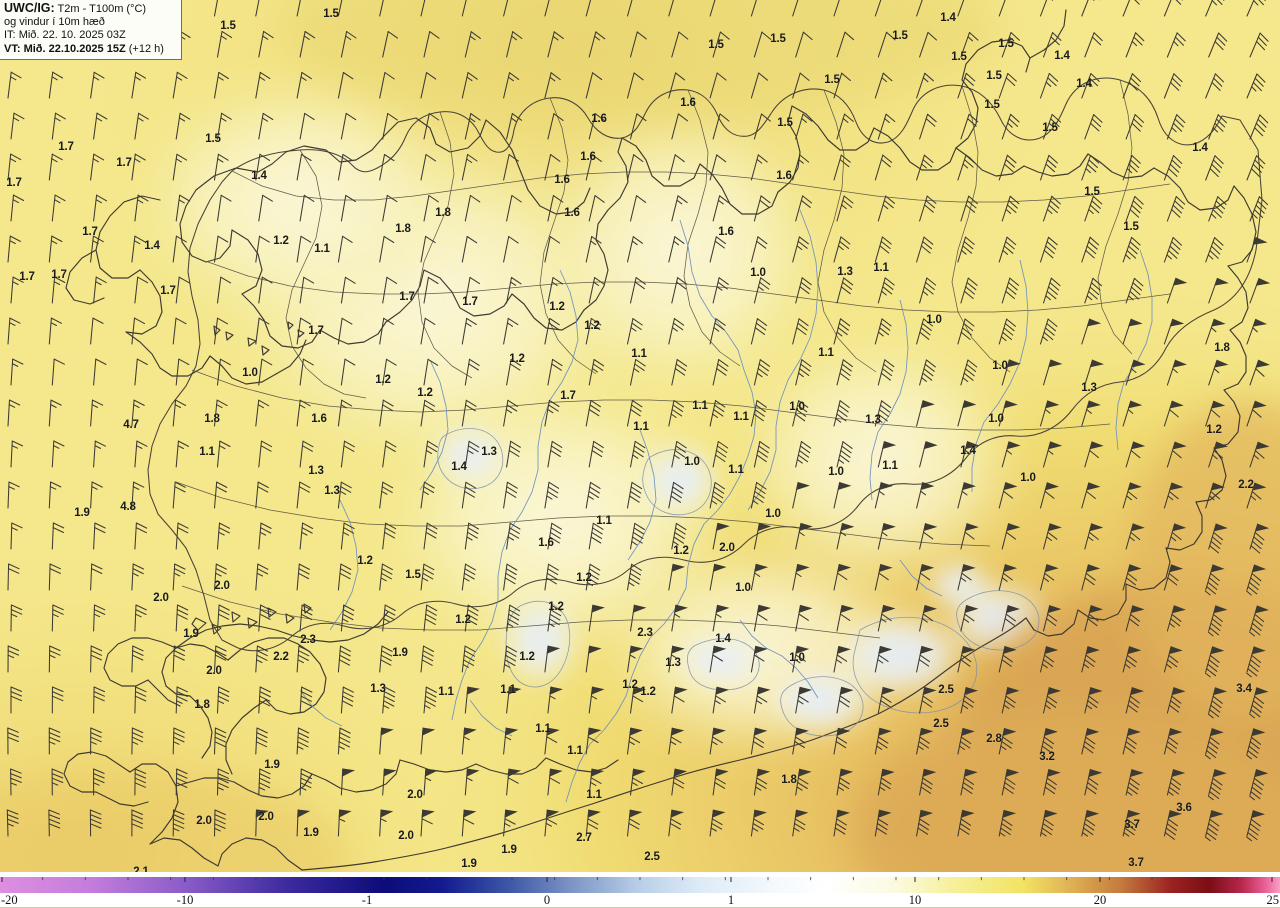 This screenshot has width=1280, height=908. What do you see at coordinates (72, 35) in the screenshot?
I see `init-time-value: Mið. 22. 10. 2025 03Z` at bounding box center [72, 35].